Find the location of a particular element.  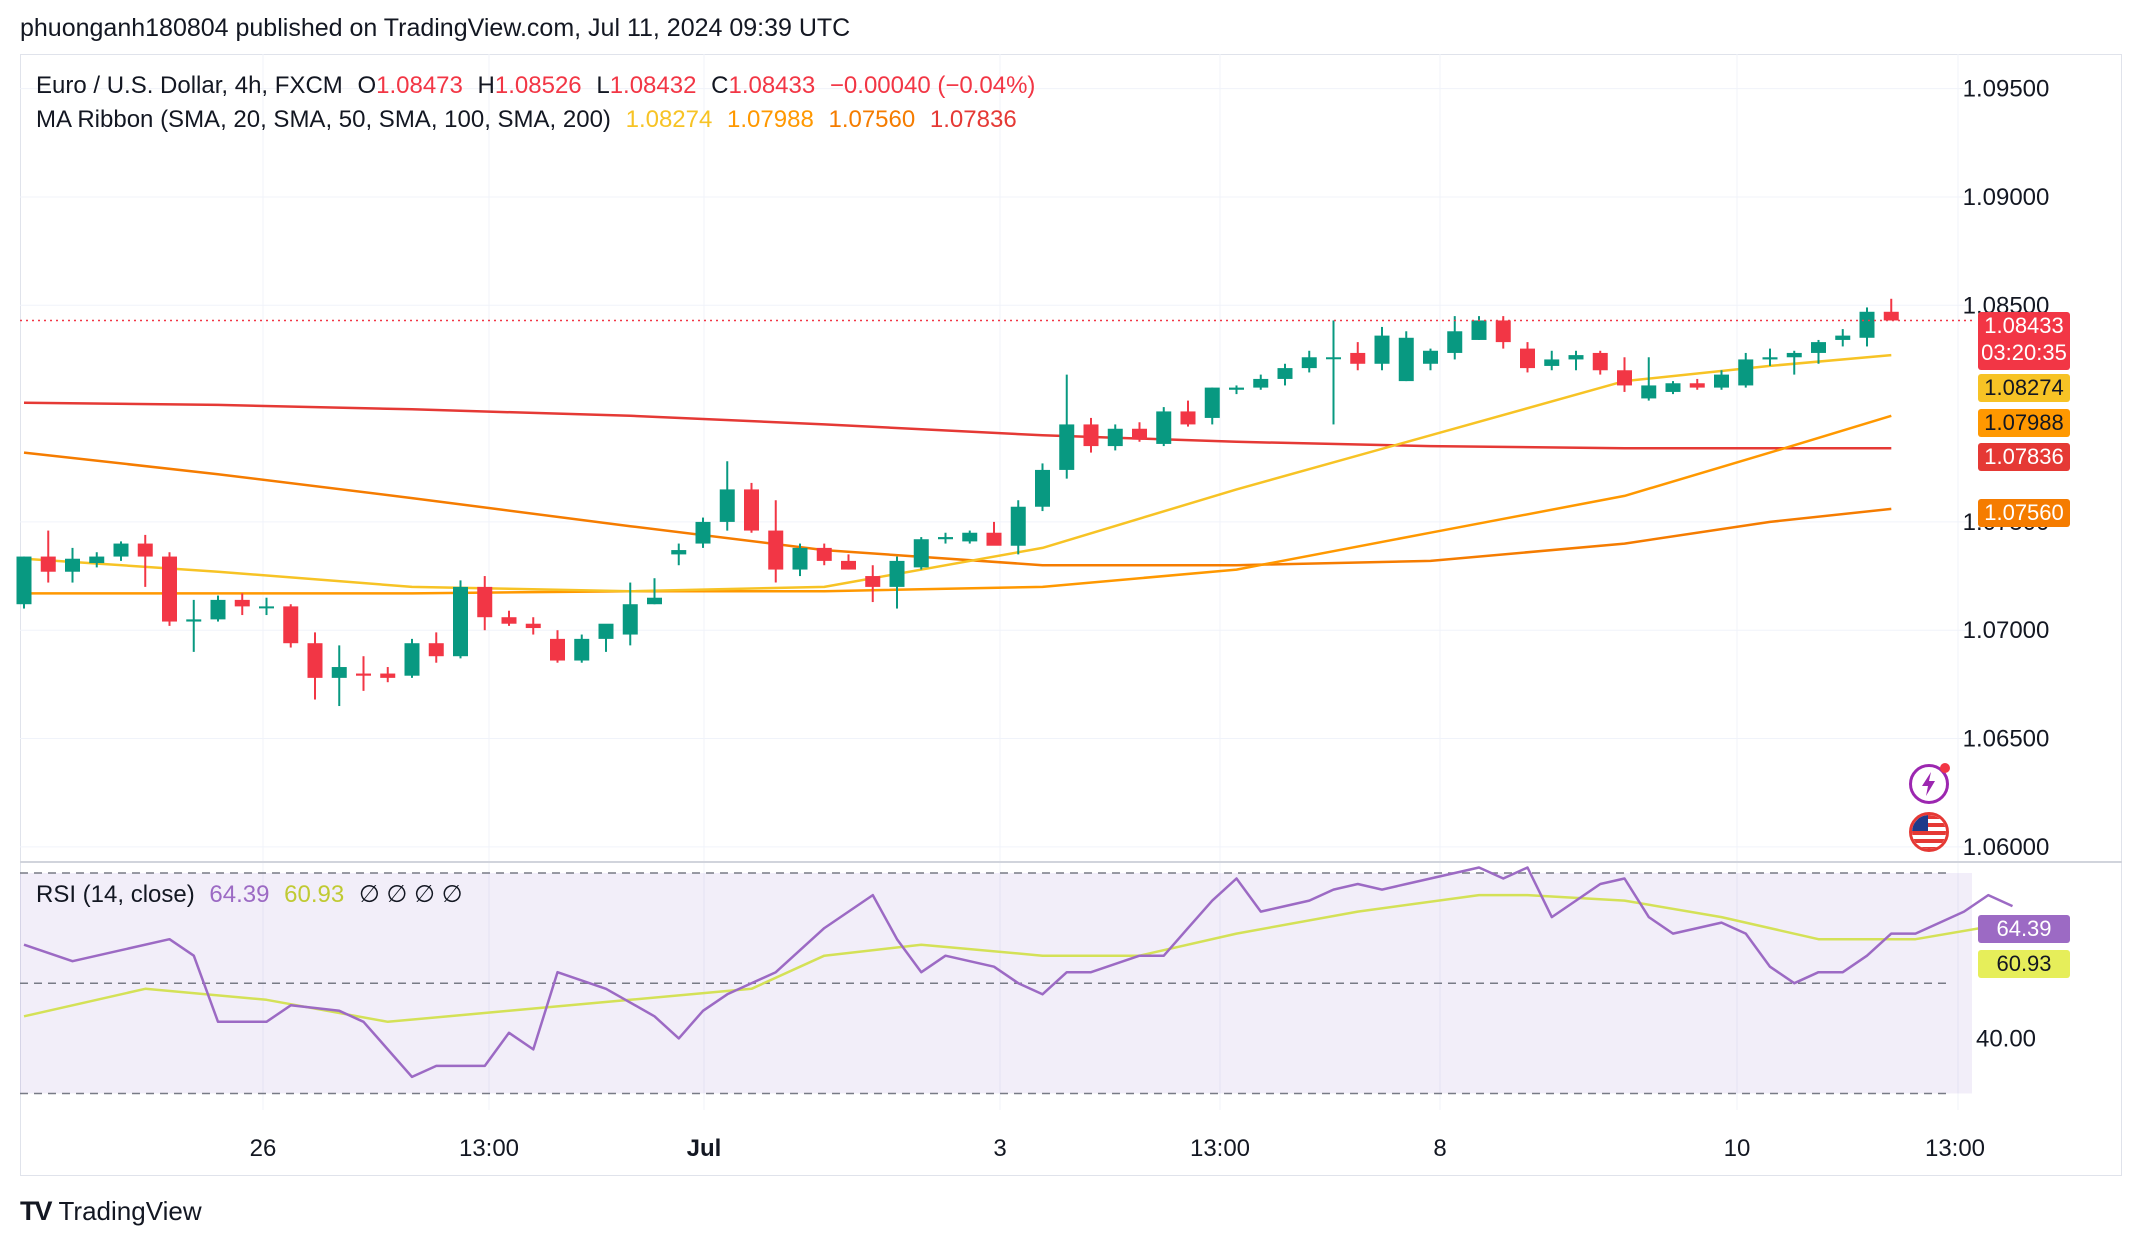

rsi-ma-line is located at coordinates (1018, 958).